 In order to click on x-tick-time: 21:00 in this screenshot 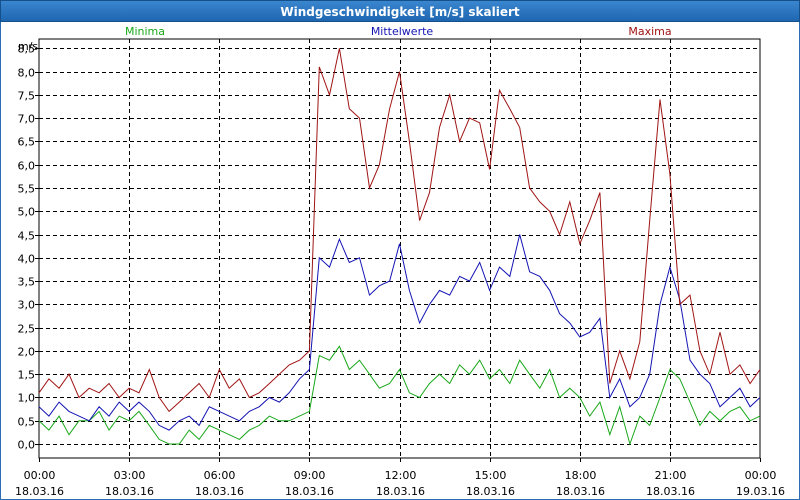, I will do `click(671, 475)`.